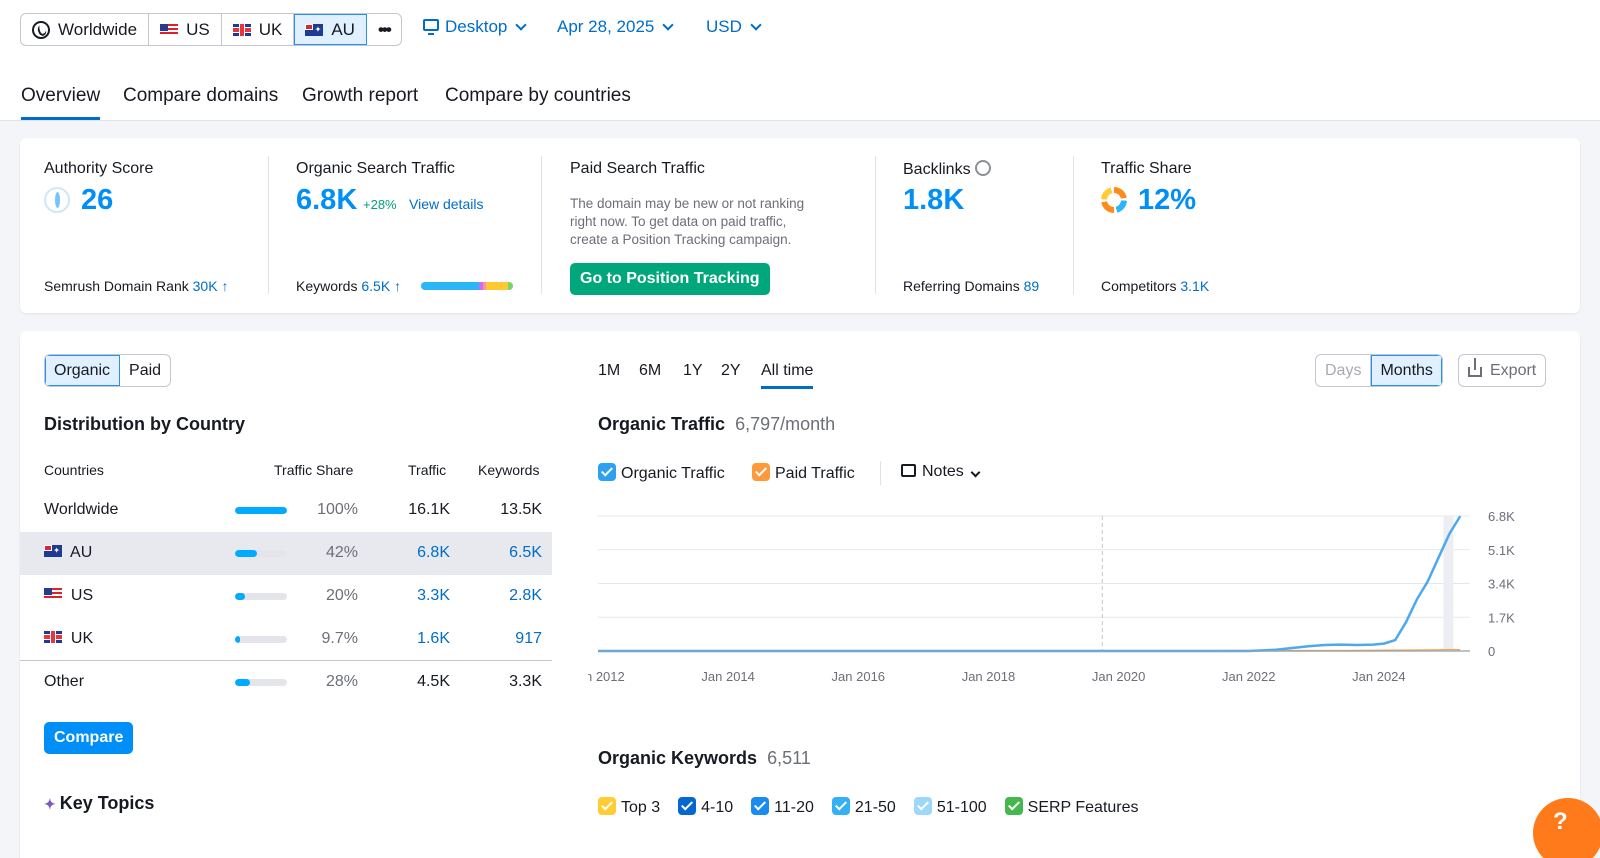  What do you see at coordinates (1502, 370) in the screenshot?
I see `export-button: Export` at bounding box center [1502, 370].